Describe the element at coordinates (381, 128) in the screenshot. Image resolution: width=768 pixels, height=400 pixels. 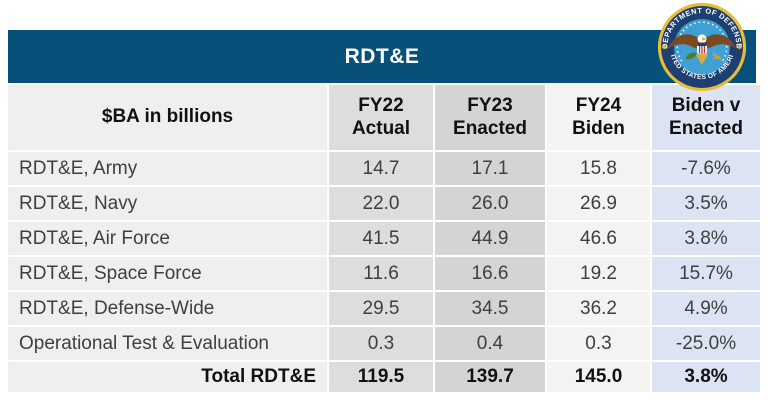
I see `header-line: Actual` at that location.